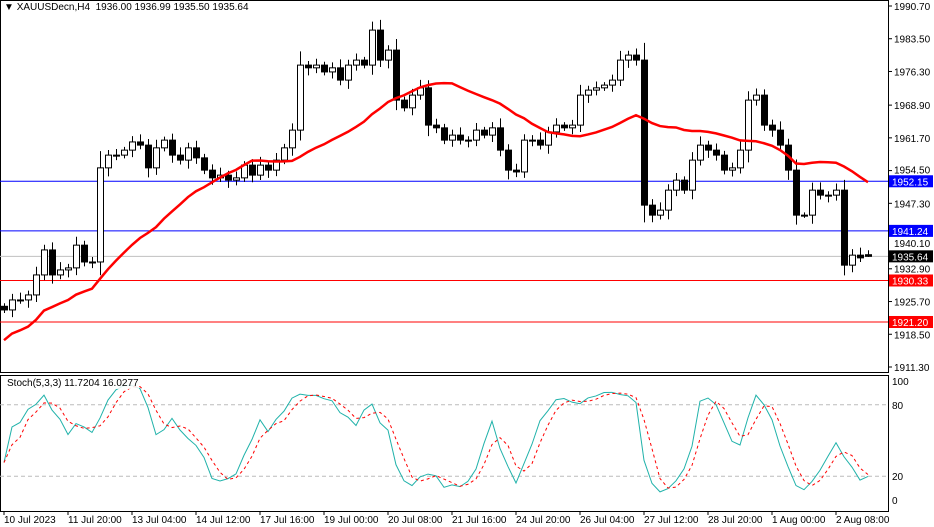  What do you see at coordinates (912, 72) in the screenshot?
I see `price-tick-label: 1976.30` at bounding box center [912, 72].